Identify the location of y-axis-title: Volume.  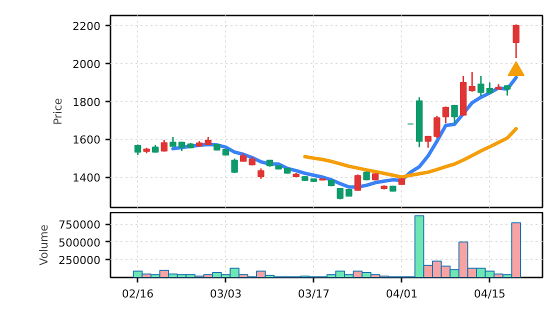
(44, 245).